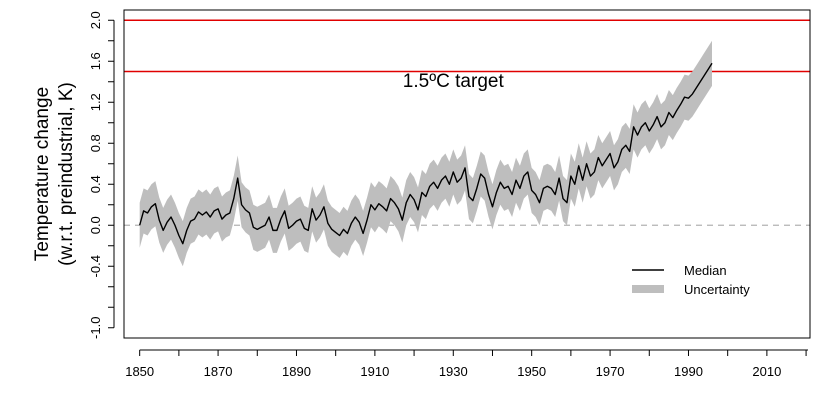  I want to click on legend-label-median: Median, so click(705, 270).